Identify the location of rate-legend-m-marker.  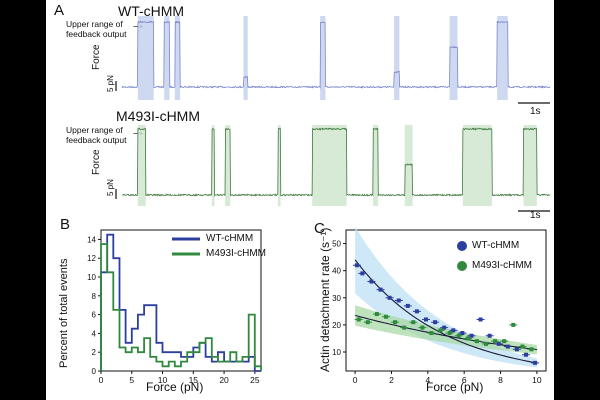
(462, 266).